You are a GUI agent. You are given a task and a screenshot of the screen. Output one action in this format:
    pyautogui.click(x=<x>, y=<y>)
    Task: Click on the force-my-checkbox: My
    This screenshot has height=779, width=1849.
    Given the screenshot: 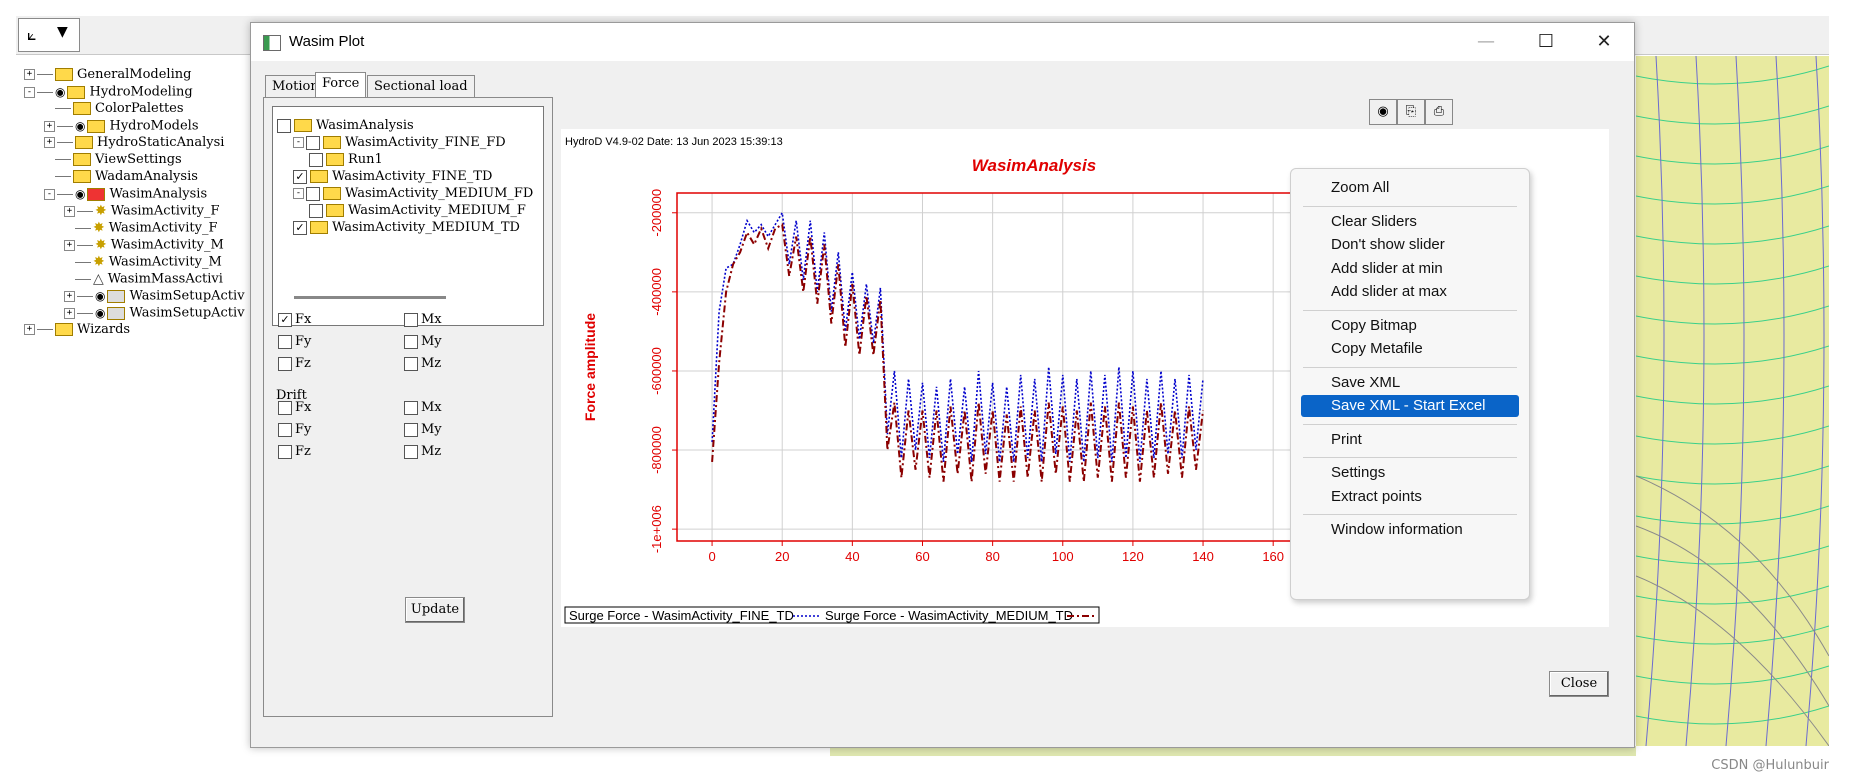 What is the action you would take?
    pyautogui.click(x=423, y=341)
    